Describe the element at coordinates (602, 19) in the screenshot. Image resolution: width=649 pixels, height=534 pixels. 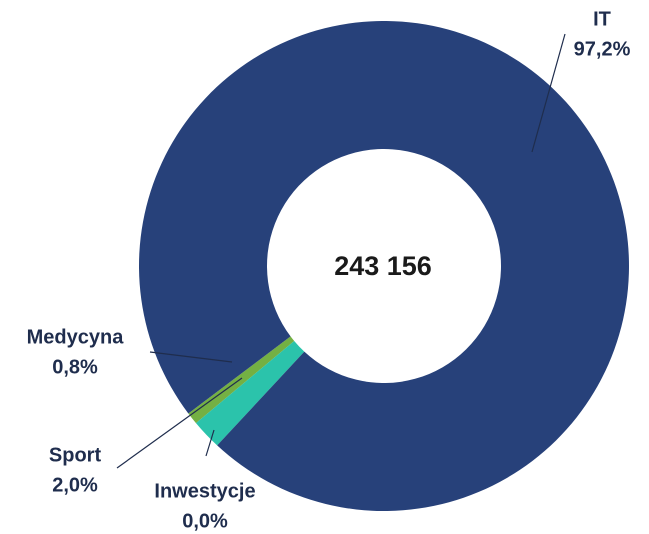
I see `slice-label: IT` at that location.